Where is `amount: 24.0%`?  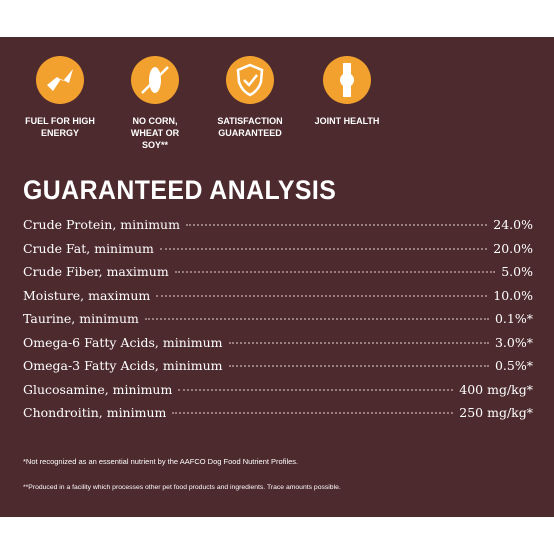 amount: 24.0% is located at coordinates (513, 224).